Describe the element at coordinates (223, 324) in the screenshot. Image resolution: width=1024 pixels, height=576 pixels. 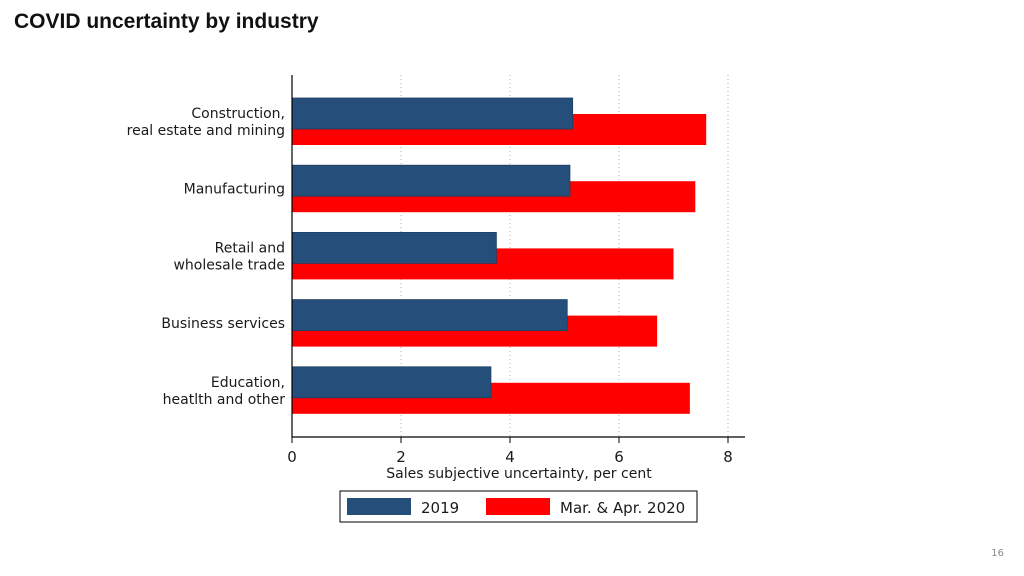
I see `category-label-3-line-0: Business services` at that location.